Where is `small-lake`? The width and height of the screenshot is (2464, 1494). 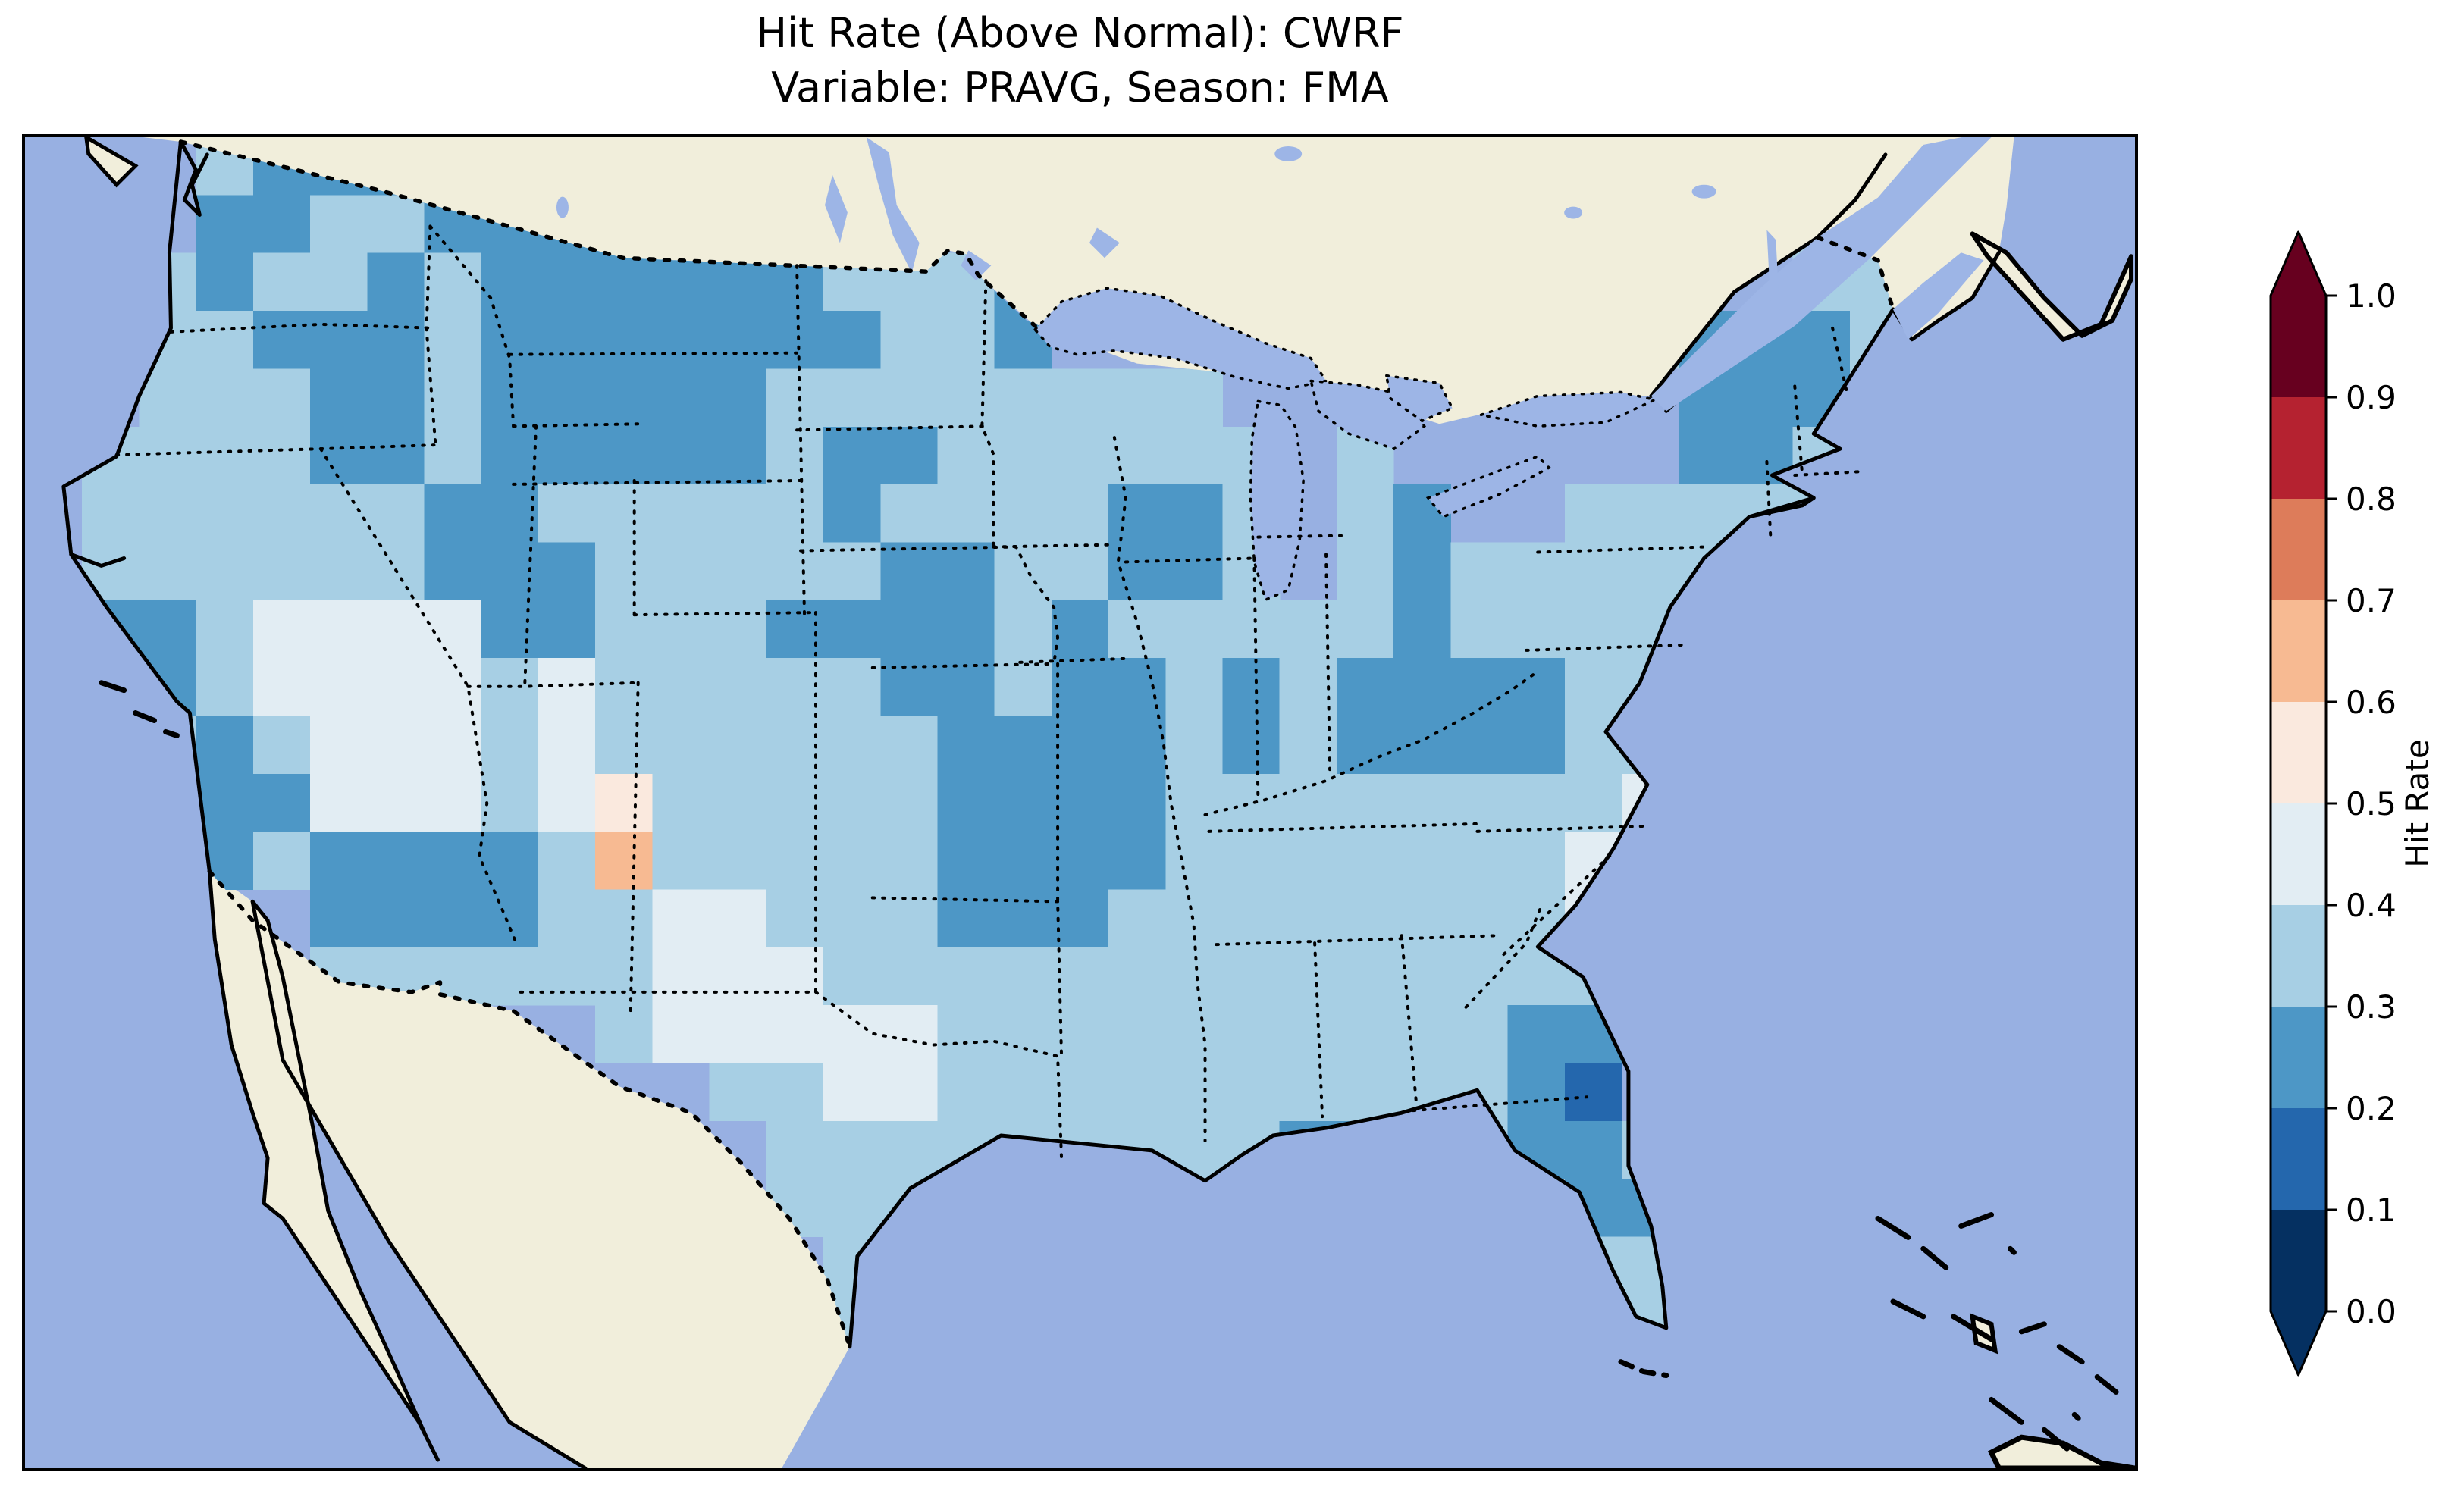
small-lake is located at coordinates (1574, 212).